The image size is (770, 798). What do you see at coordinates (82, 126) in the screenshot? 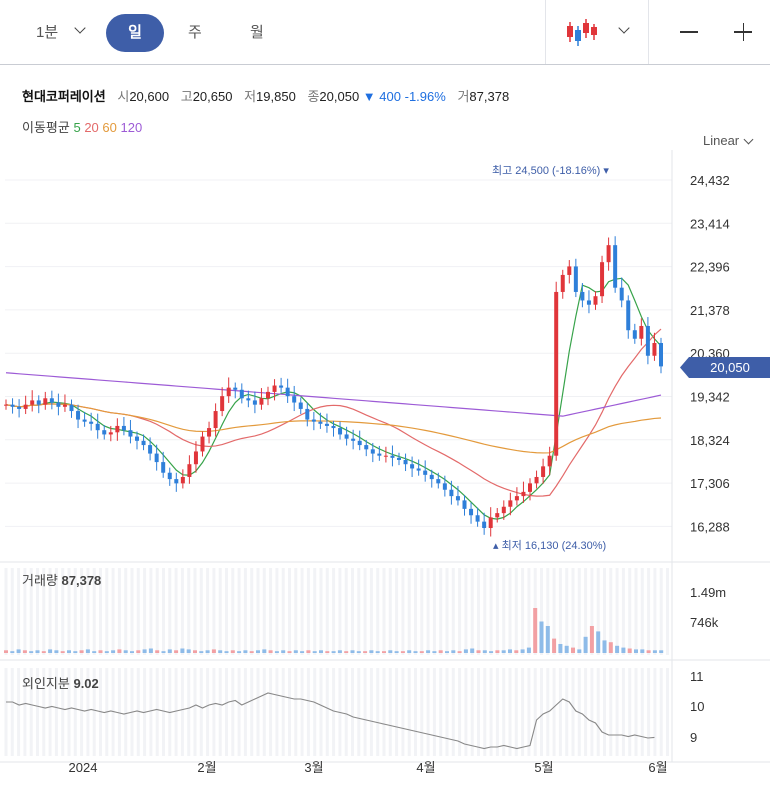
I see `moving-average-legend: 이동평균 5 20 60 120` at bounding box center [82, 126].